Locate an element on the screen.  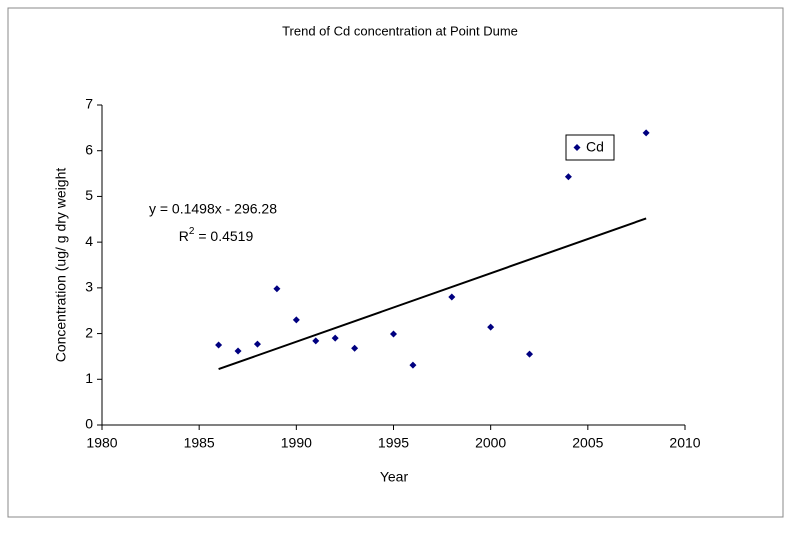
x-axis-label: Year is located at coordinates (394, 477).